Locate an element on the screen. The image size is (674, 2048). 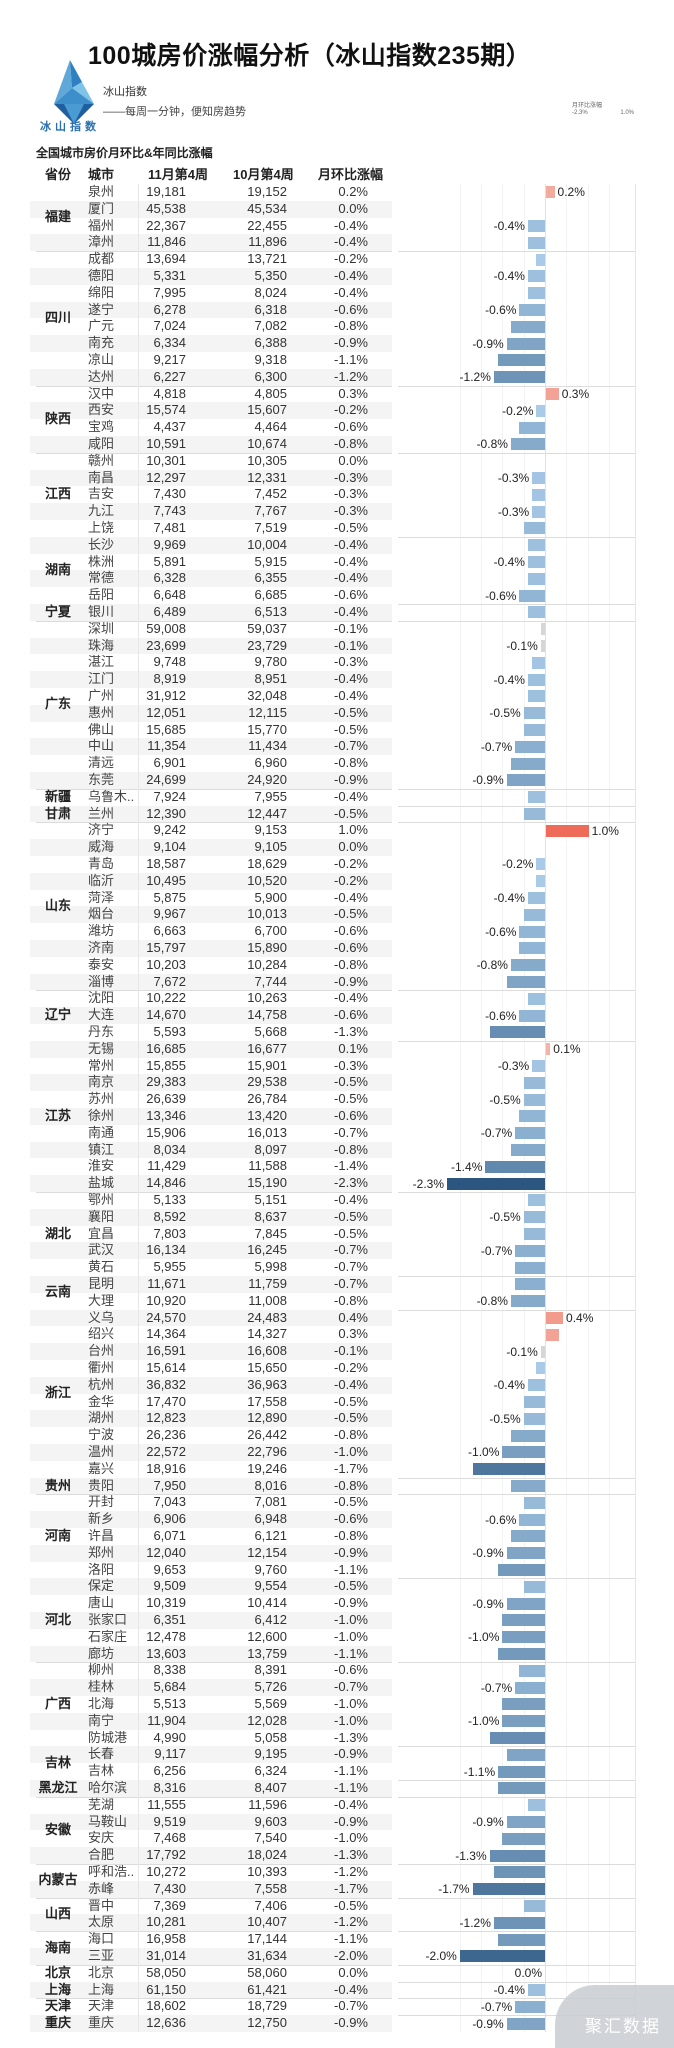
table-row: 北海 5,513 5,569 -1.0% is located at coordinates (211, 1704).